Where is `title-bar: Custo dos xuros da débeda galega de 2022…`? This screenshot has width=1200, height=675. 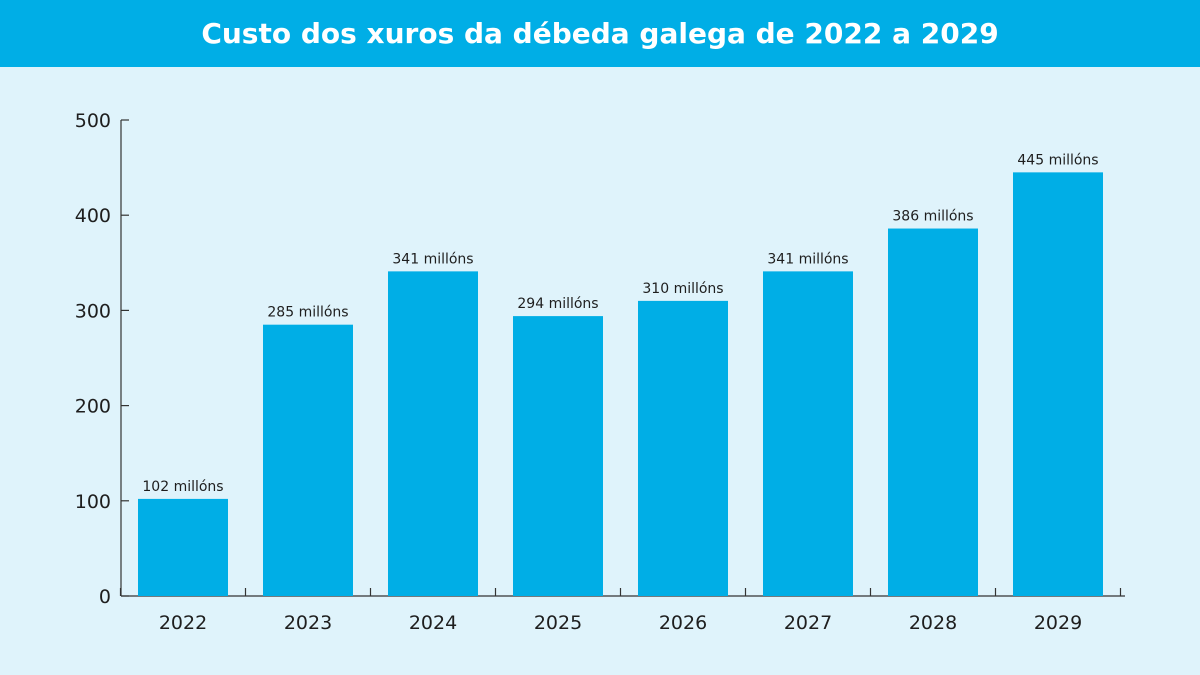 title-bar: Custo dos xuros da débeda galega de 2022… is located at coordinates (600, 33).